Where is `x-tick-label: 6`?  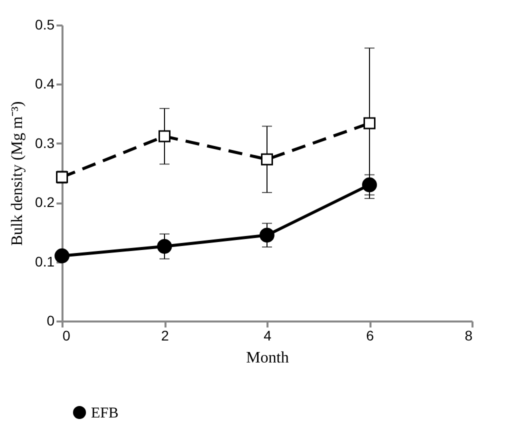 x-tick-label: 6 is located at coordinates (370, 336).